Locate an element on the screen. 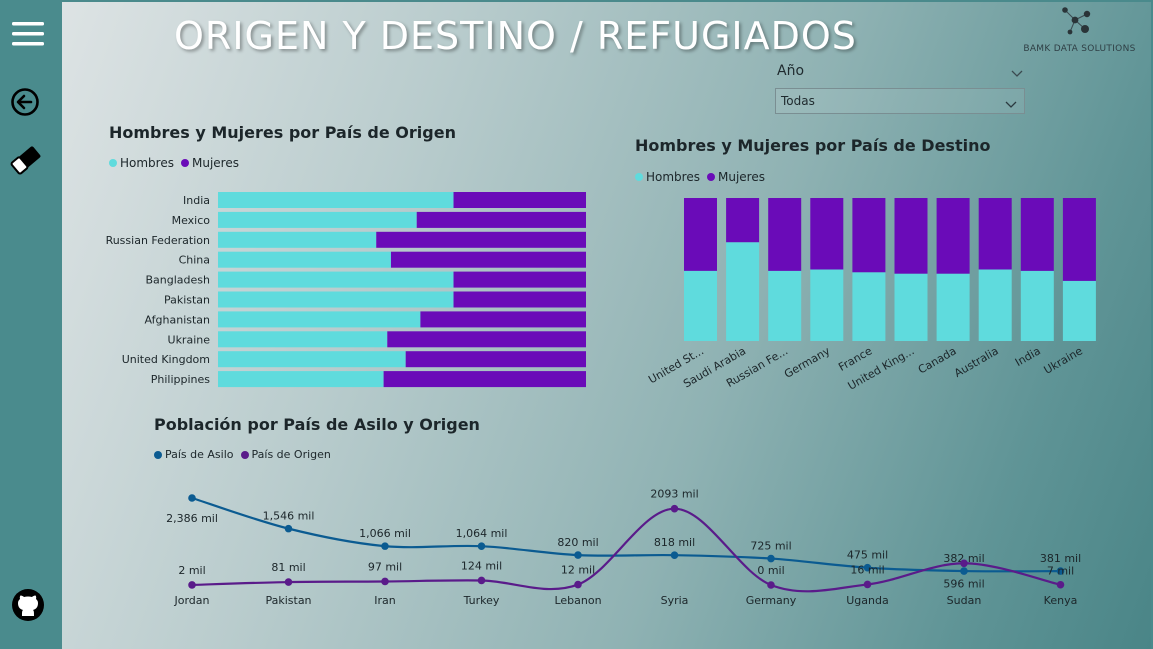  github-icon is located at coordinates (28, 605).